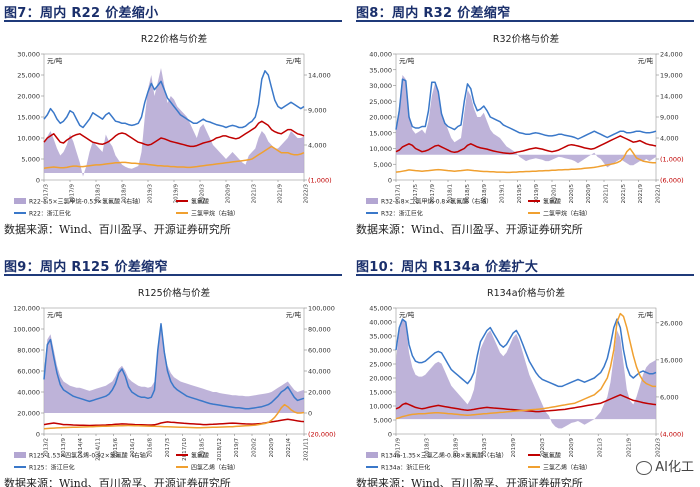 This screenshot has width=700, height=487. What do you see at coordinates (380, 133) in the screenshot?
I see `y-tick-label: 15,000` at bounding box center [380, 133].